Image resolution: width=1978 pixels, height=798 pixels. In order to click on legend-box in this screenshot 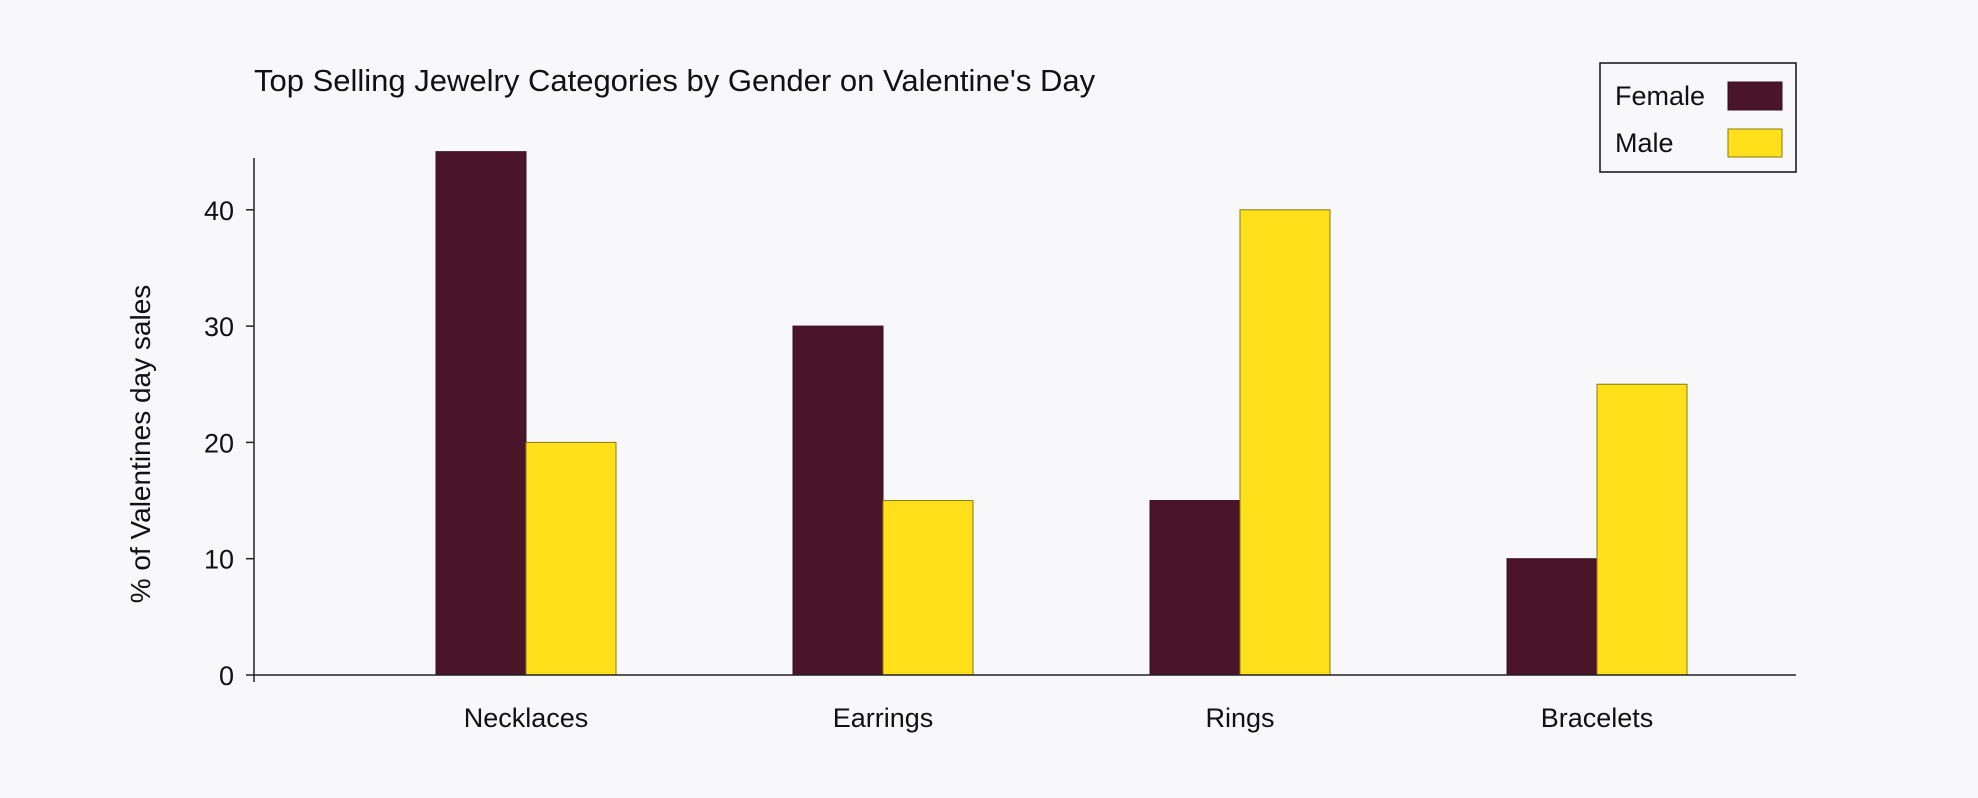, I will do `click(1698, 117)`.